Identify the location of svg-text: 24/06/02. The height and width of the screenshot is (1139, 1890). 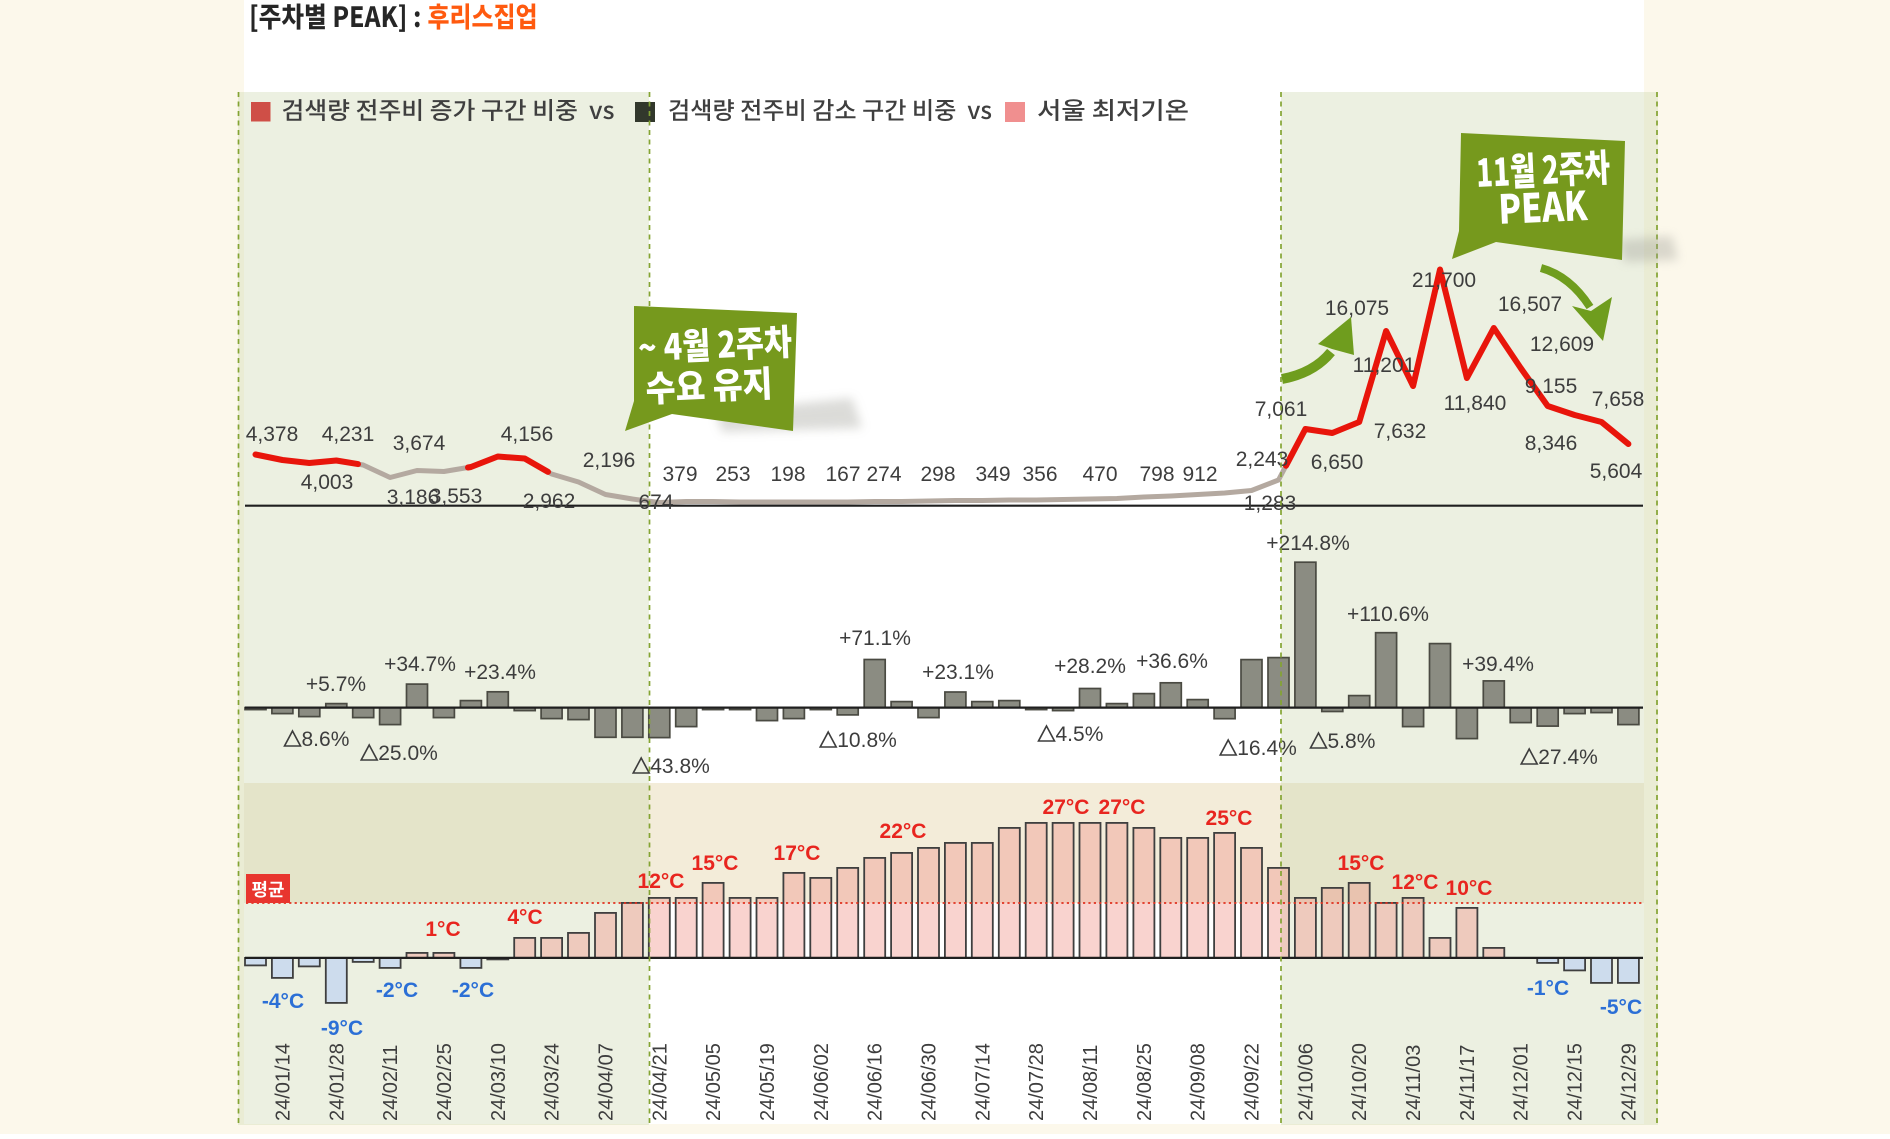
(822, 1082).